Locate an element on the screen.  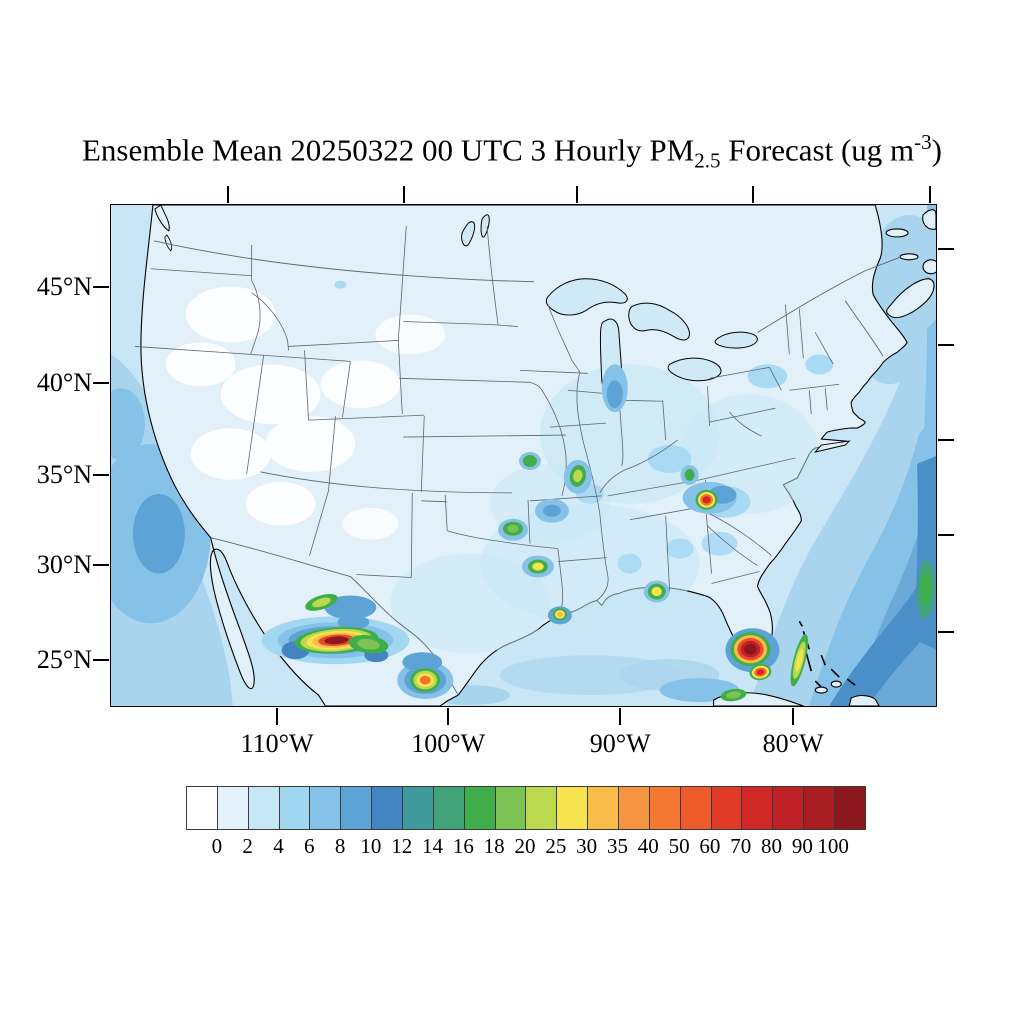
bahamas is located at coordinates (827, 654).